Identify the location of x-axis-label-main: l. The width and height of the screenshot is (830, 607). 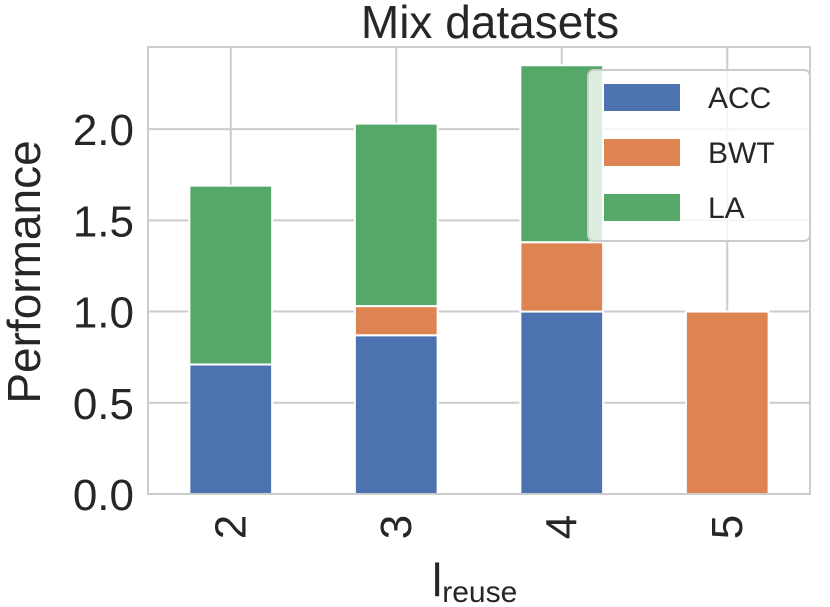
(437, 580).